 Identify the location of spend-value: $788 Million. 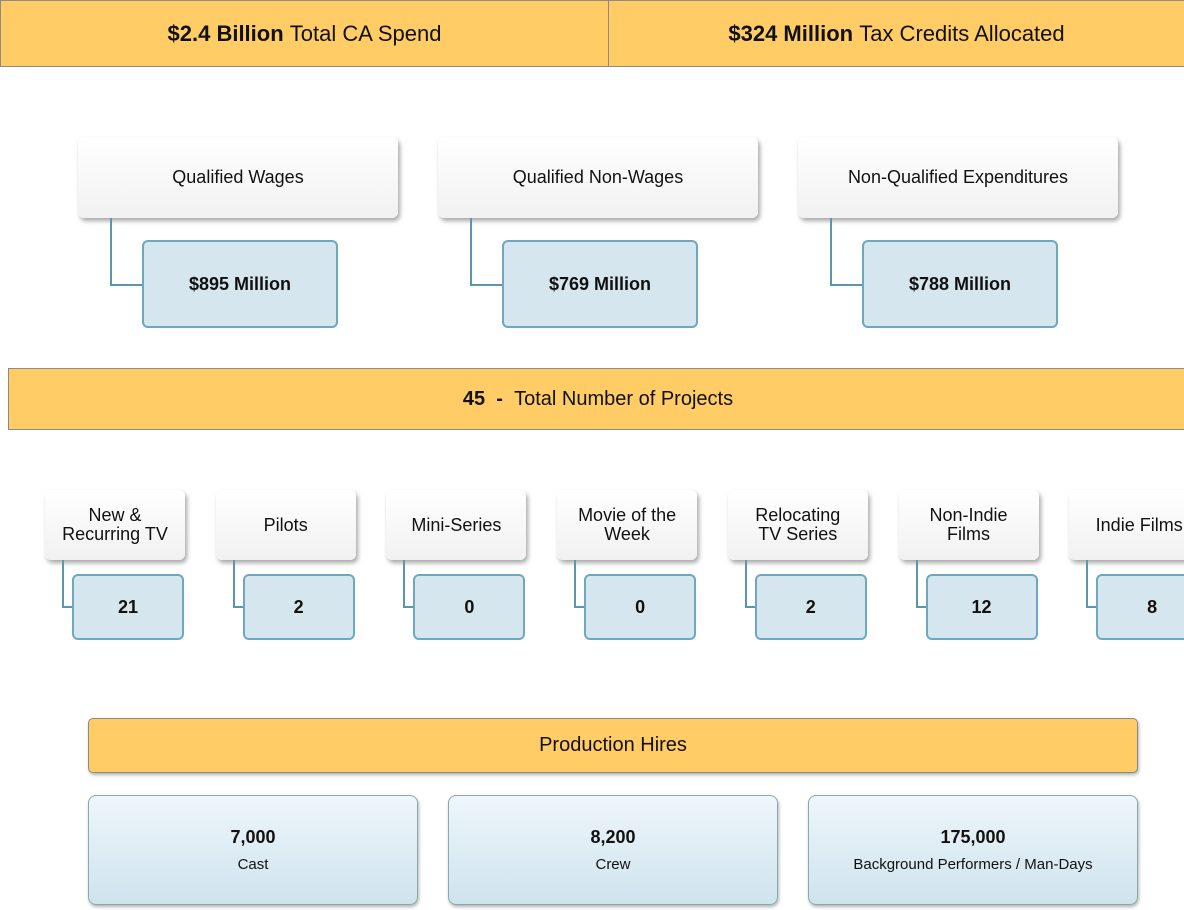
(960, 284).